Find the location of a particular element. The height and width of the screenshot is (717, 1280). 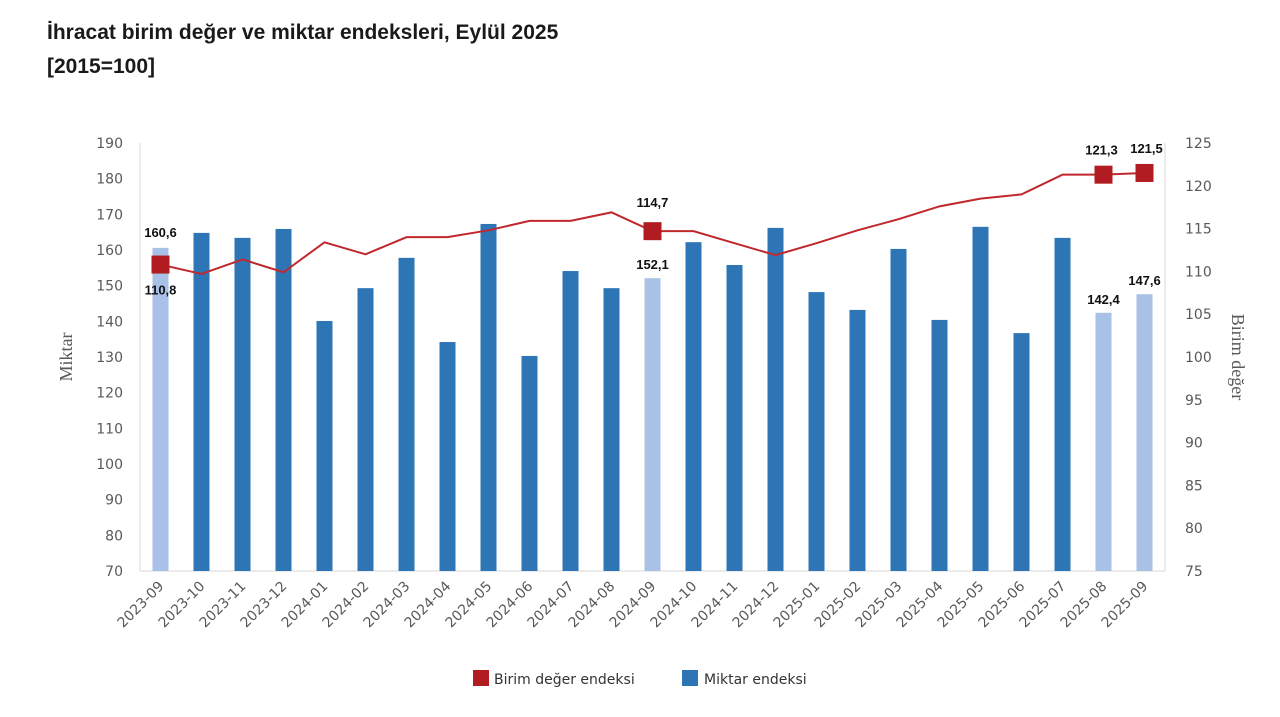

line-data-label: 110,8 is located at coordinates (161, 290).